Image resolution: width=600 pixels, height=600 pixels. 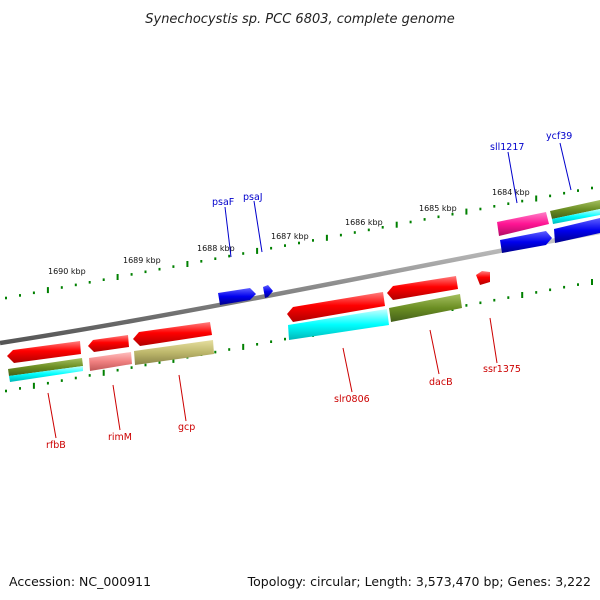 I want to click on gene-dacB, so click(x=424, y=299).